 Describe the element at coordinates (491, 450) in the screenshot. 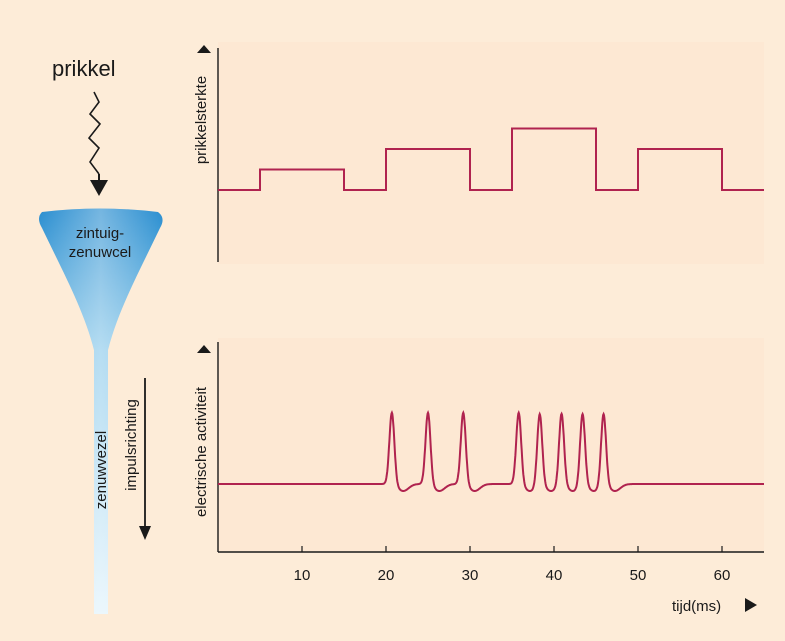

I see `activity-trace` at that location.